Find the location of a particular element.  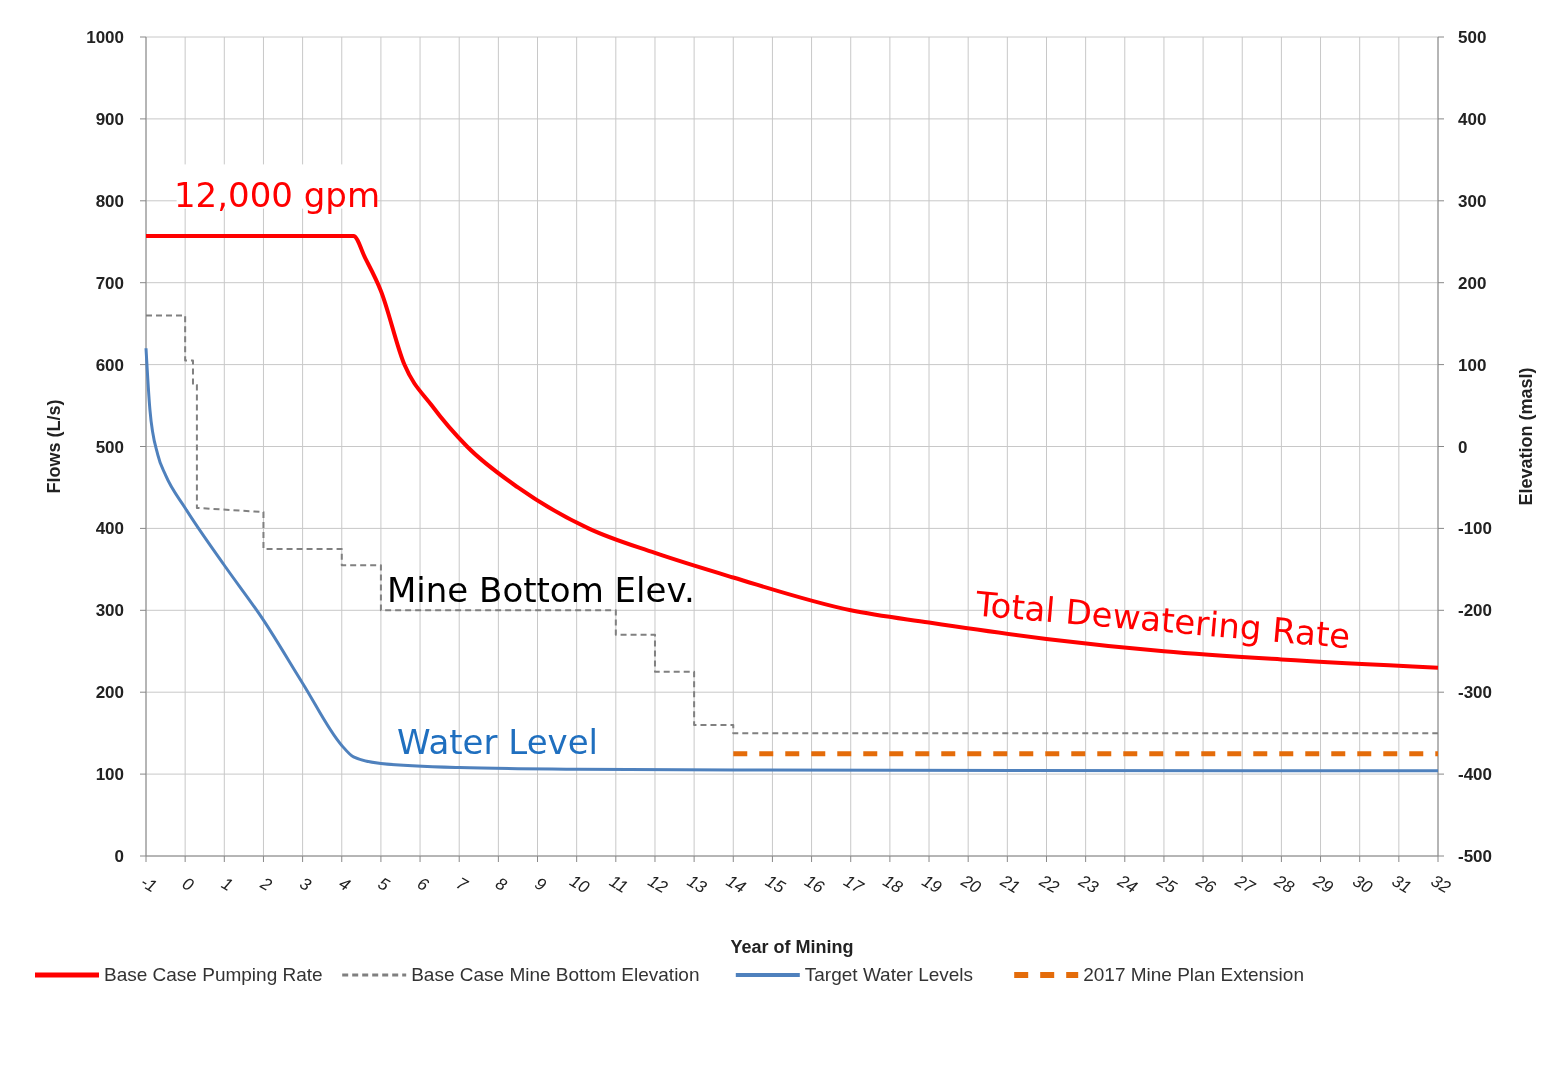

x-tick-label: 14 is located at coordinates (736, 884).